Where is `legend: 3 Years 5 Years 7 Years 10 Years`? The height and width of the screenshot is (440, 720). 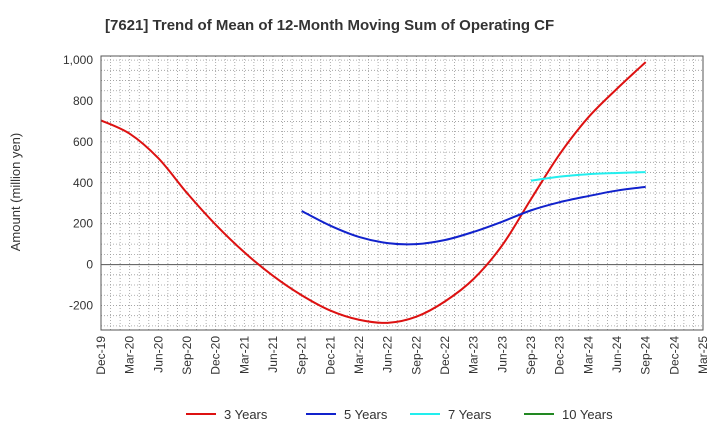 legend: 3 Years 5 Years 7 Years 10 Years is located at coordinates (399, 414).